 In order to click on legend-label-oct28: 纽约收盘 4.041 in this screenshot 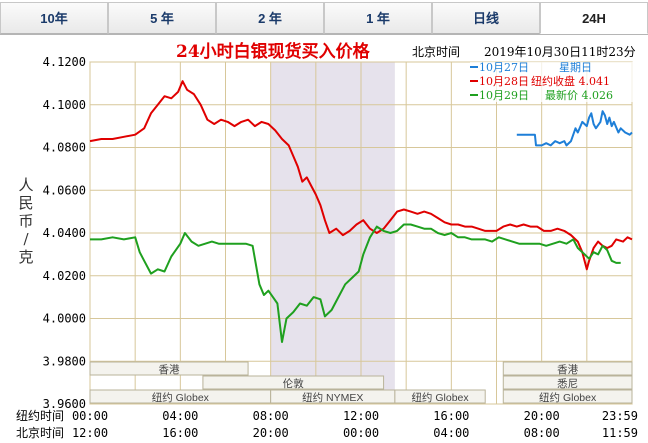, I will do `click(570, 81)`.